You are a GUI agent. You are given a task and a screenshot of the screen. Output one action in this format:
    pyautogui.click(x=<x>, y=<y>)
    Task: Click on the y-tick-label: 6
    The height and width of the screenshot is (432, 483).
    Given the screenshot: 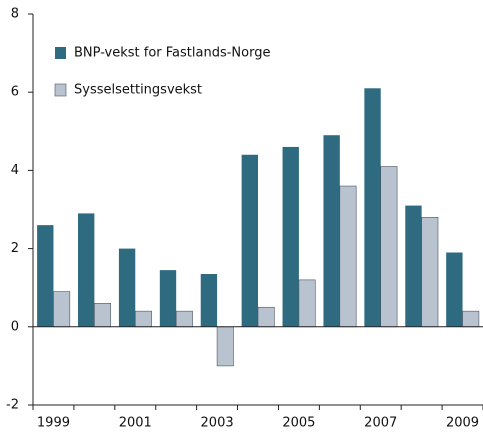 What is the action you would take?
    pyautogui.click(x=15, y=92)
    